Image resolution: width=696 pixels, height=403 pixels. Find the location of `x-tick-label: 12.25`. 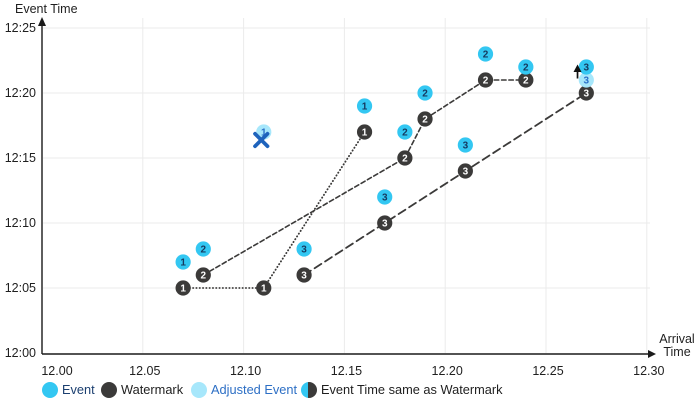

x-tick-label: 12.25 is located at coordinates (548, 371).